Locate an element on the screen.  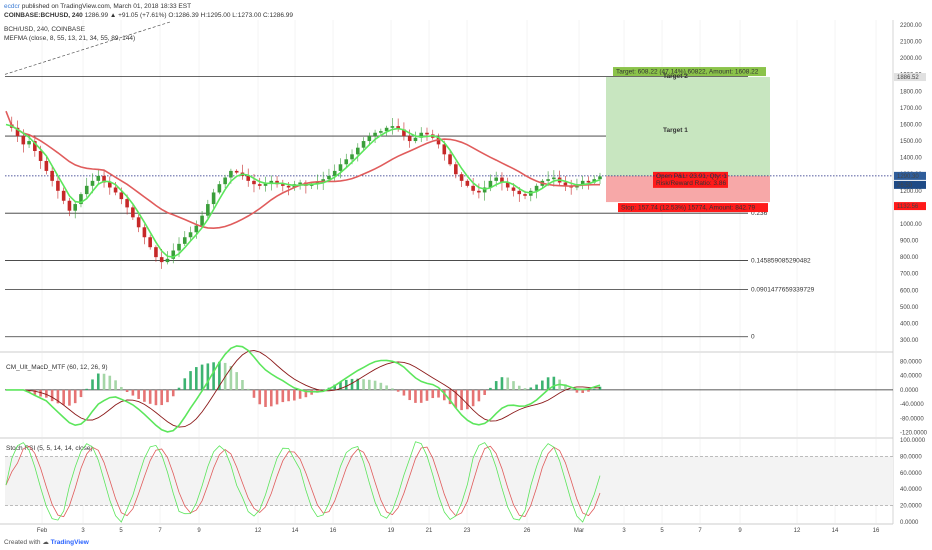
tradingview-brand: TradingView is located at coordinates (69, 542).